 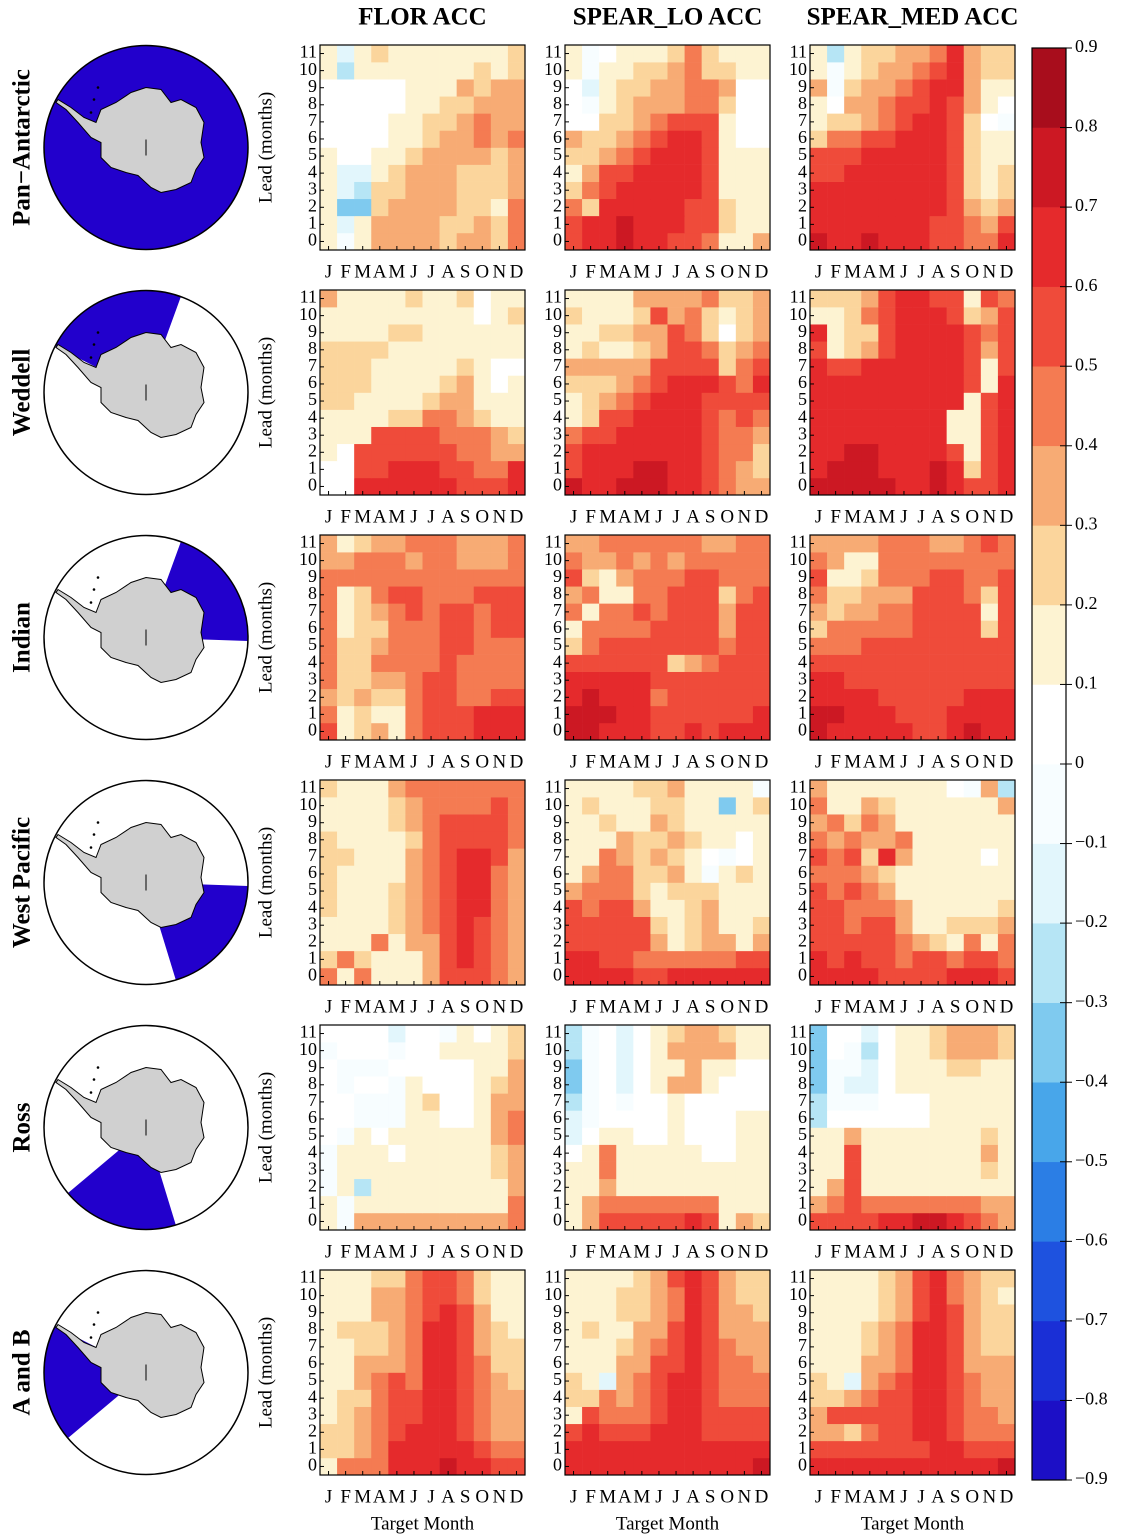 What do you see at coordinates (557, 661) in the screenshot?
I see `y-tick-label: 4` at bounding box center [557, 661].